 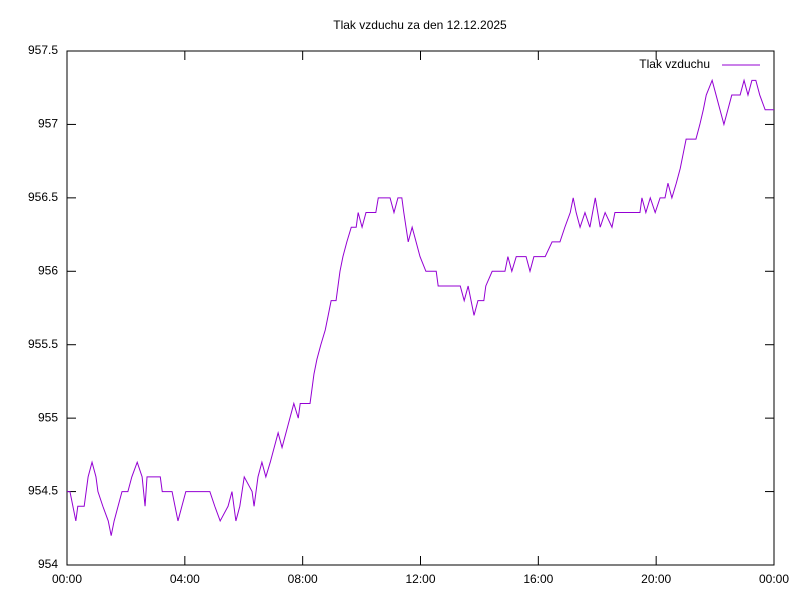 I want to click on x-tick-label: 04:00, so click(x=185, y=579).